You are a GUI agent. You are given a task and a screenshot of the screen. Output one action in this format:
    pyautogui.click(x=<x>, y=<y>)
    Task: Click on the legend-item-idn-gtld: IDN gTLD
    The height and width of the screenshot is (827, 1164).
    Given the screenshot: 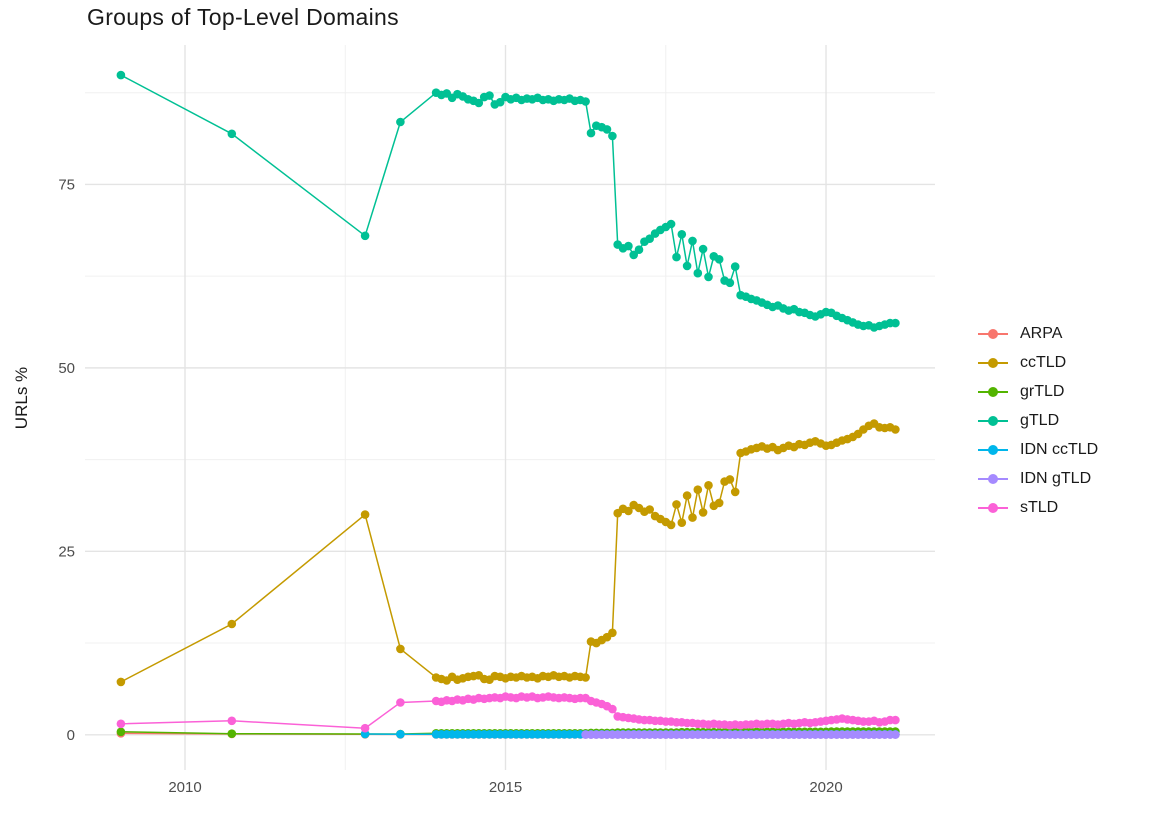 What is the action you would take?
    pyautogui.click(x=1038, y=478)
    